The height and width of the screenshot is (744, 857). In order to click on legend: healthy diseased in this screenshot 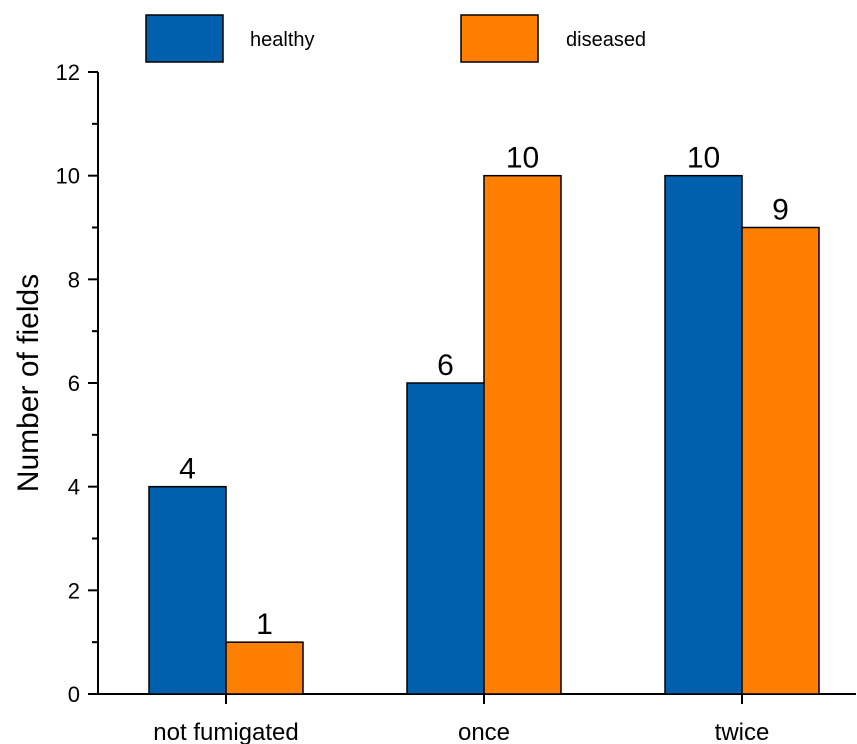, I will do `click(395, 38)`.